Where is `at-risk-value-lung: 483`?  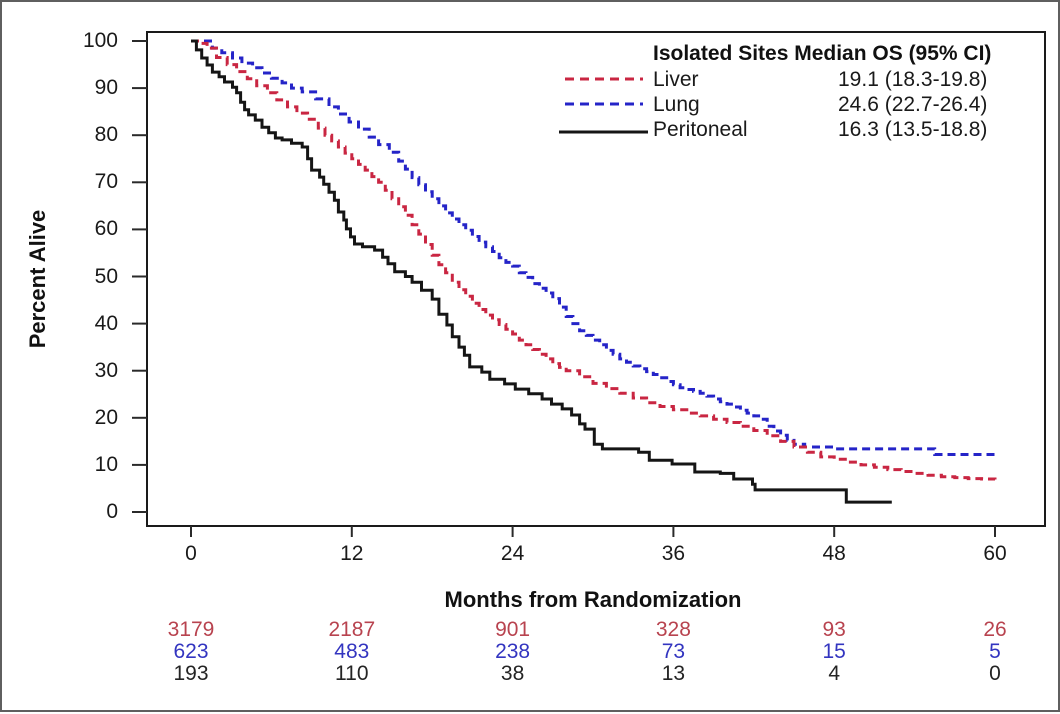
at-risk-value-lung: 483 is located at coordinates (352, 651).